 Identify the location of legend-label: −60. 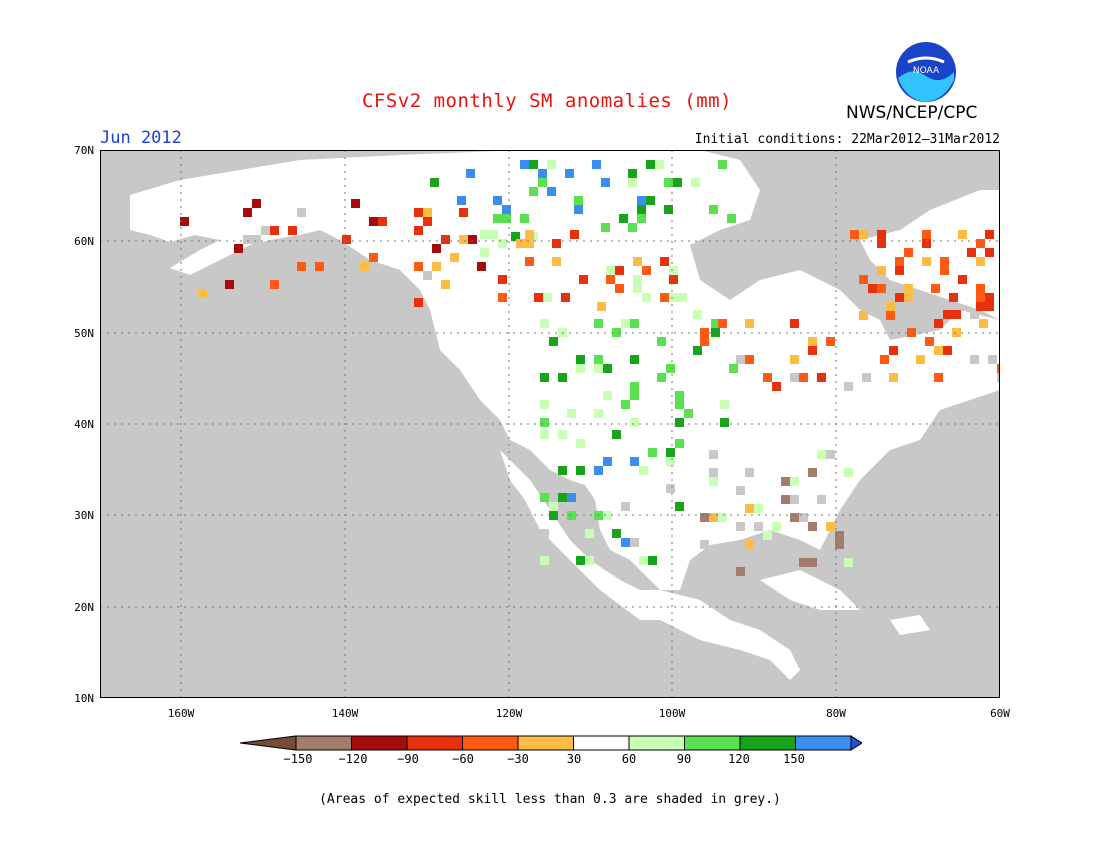
(463, 759).